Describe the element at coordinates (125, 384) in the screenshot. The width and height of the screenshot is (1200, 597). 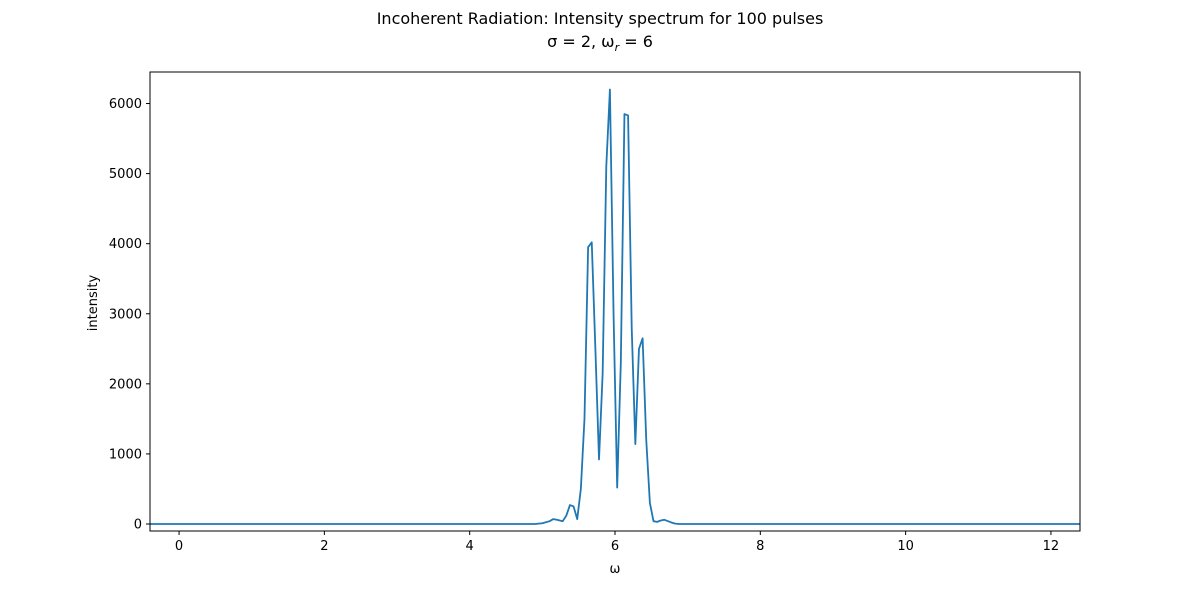
I see `y-tick-label: 2000` at that location.